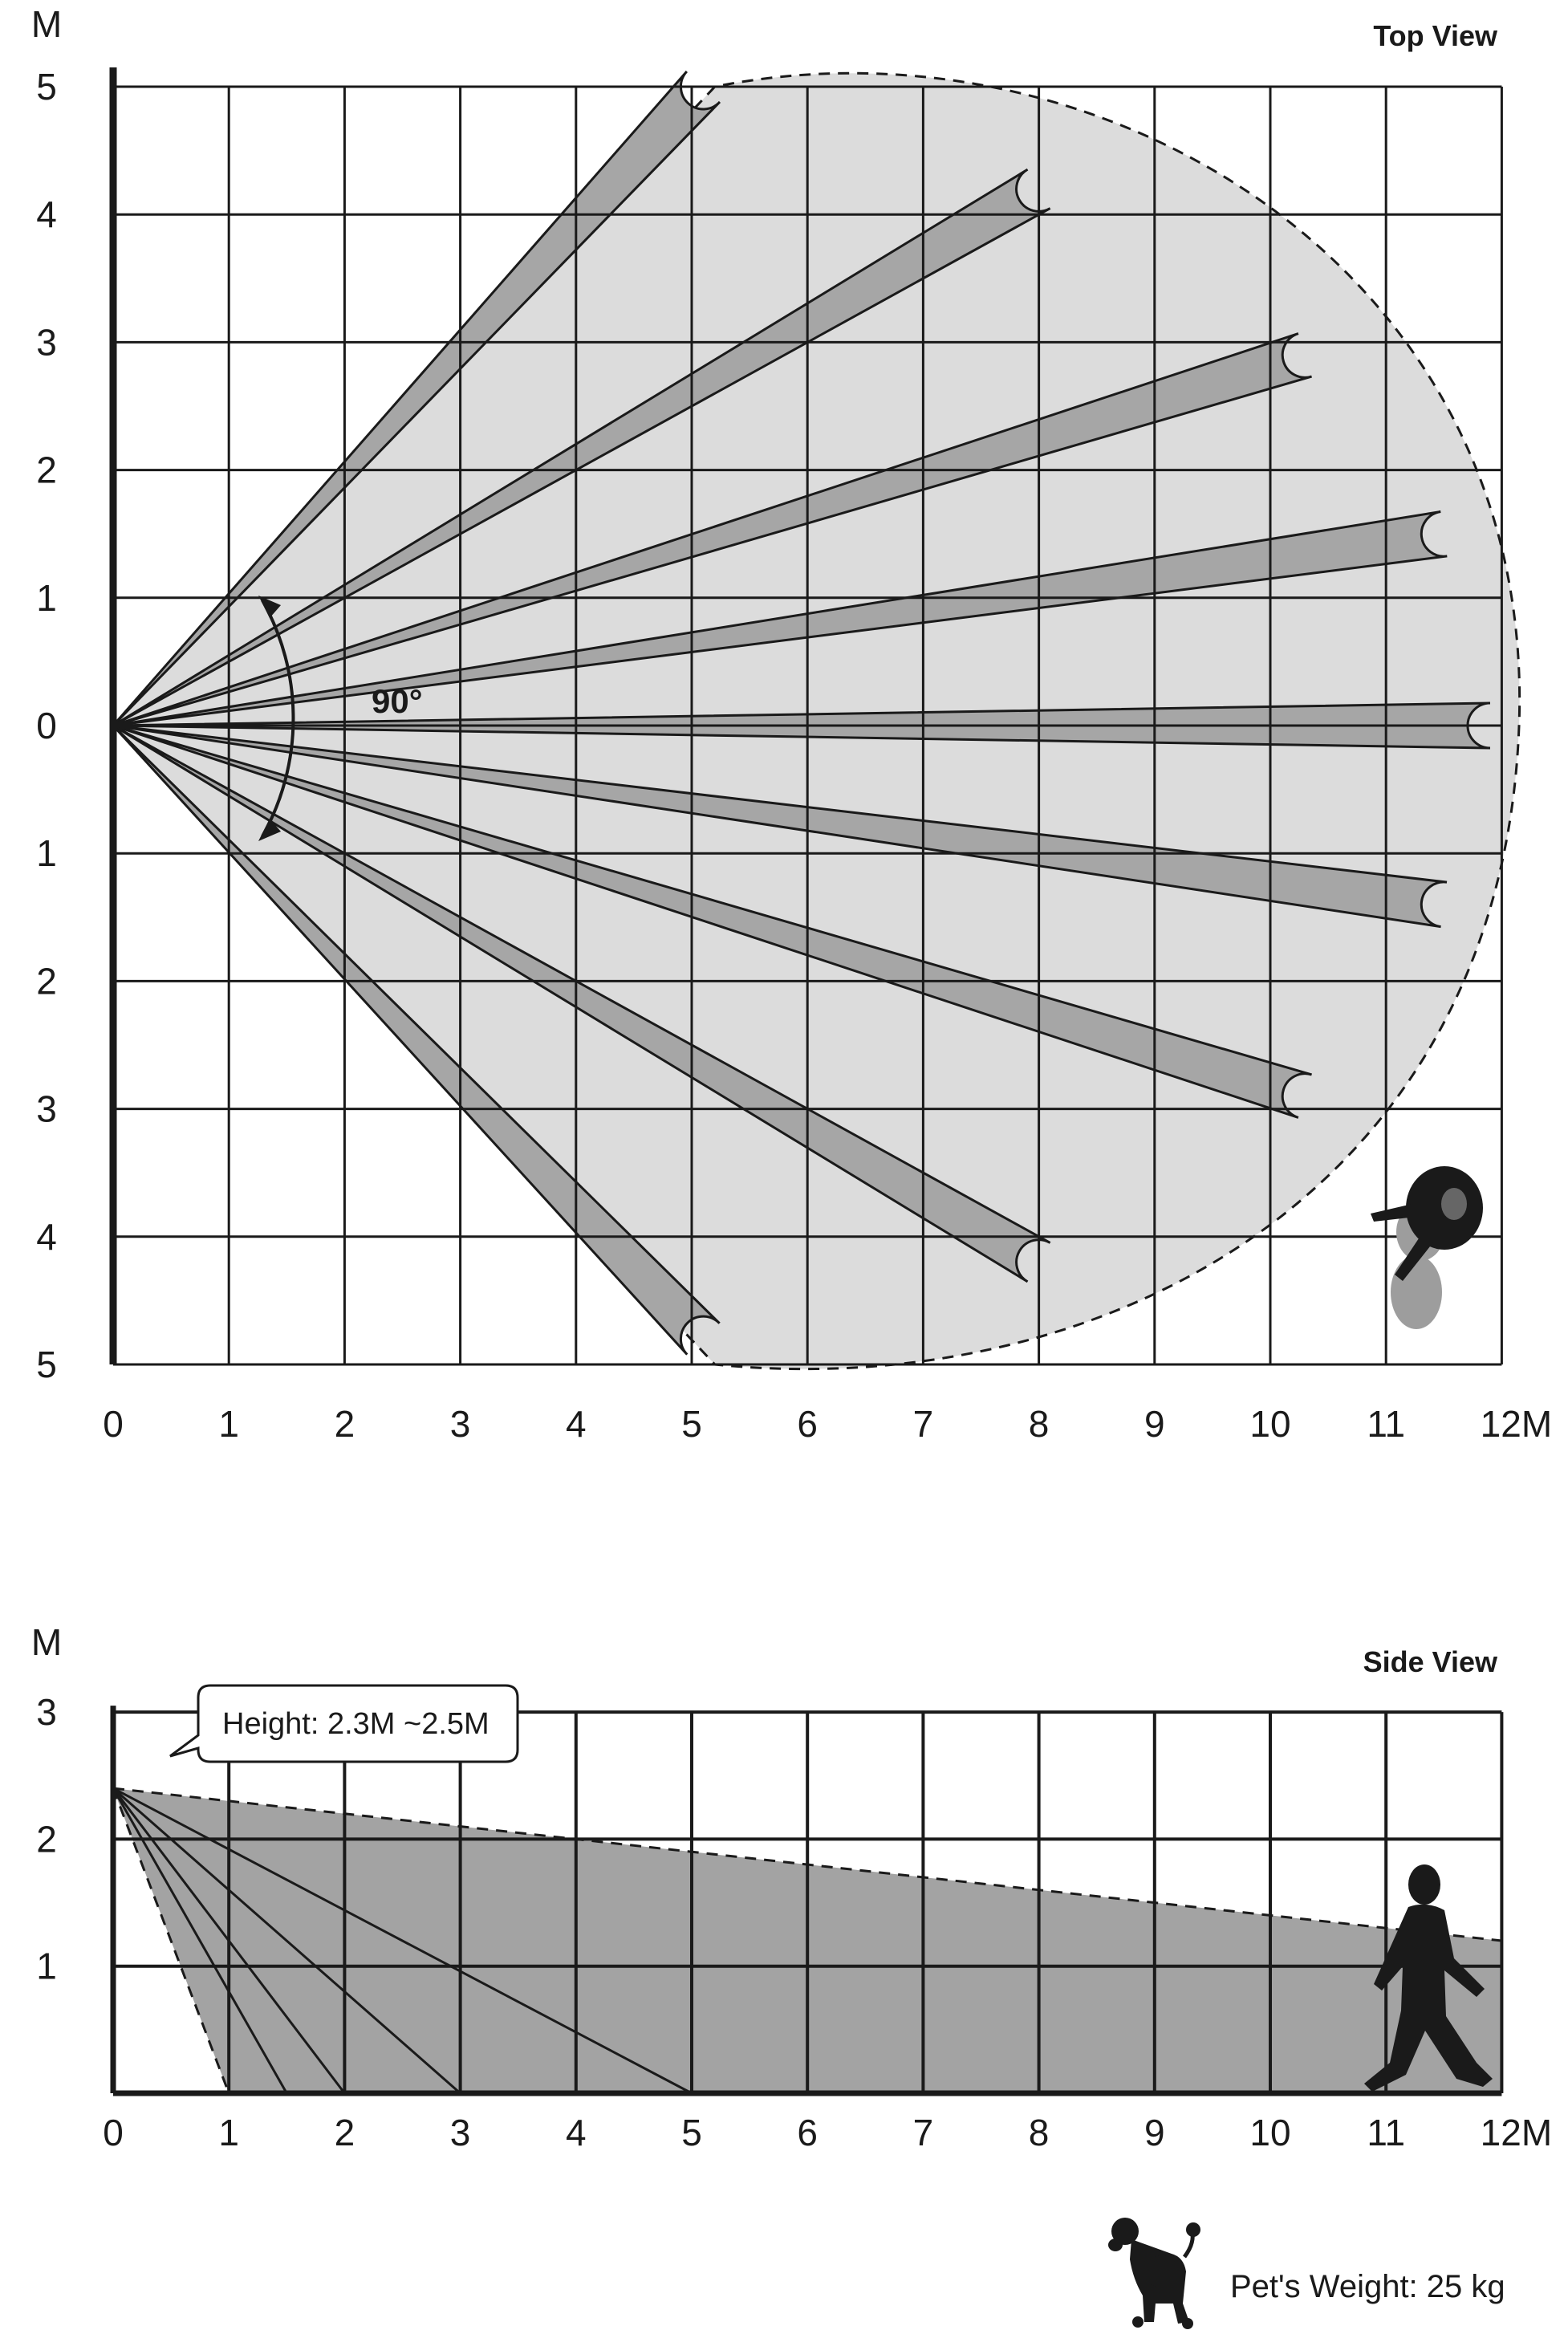  What do you see at coordinates (460, 1424) in the screenshot?
I see `top-x-tick: 3` at bounding box center [460, 1424].